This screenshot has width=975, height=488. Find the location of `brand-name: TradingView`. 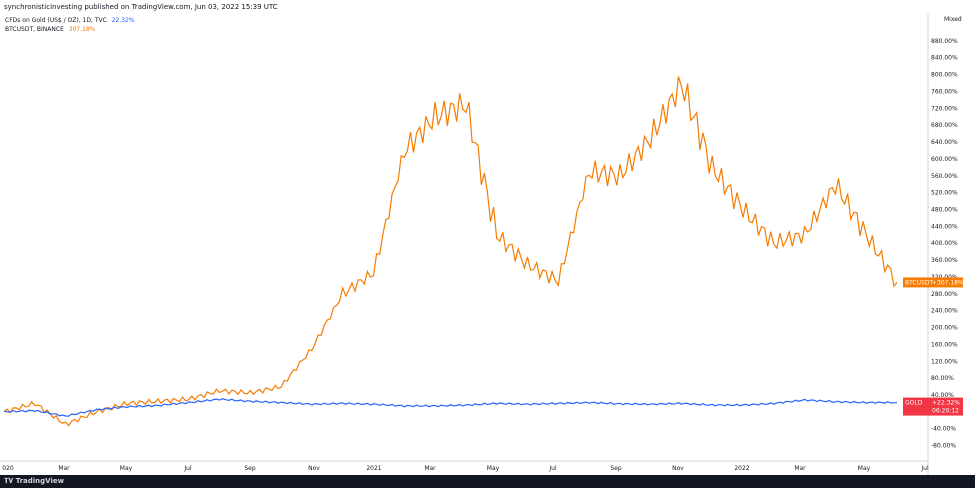

brand-name: TradingView is located at coordinates (40, 481).